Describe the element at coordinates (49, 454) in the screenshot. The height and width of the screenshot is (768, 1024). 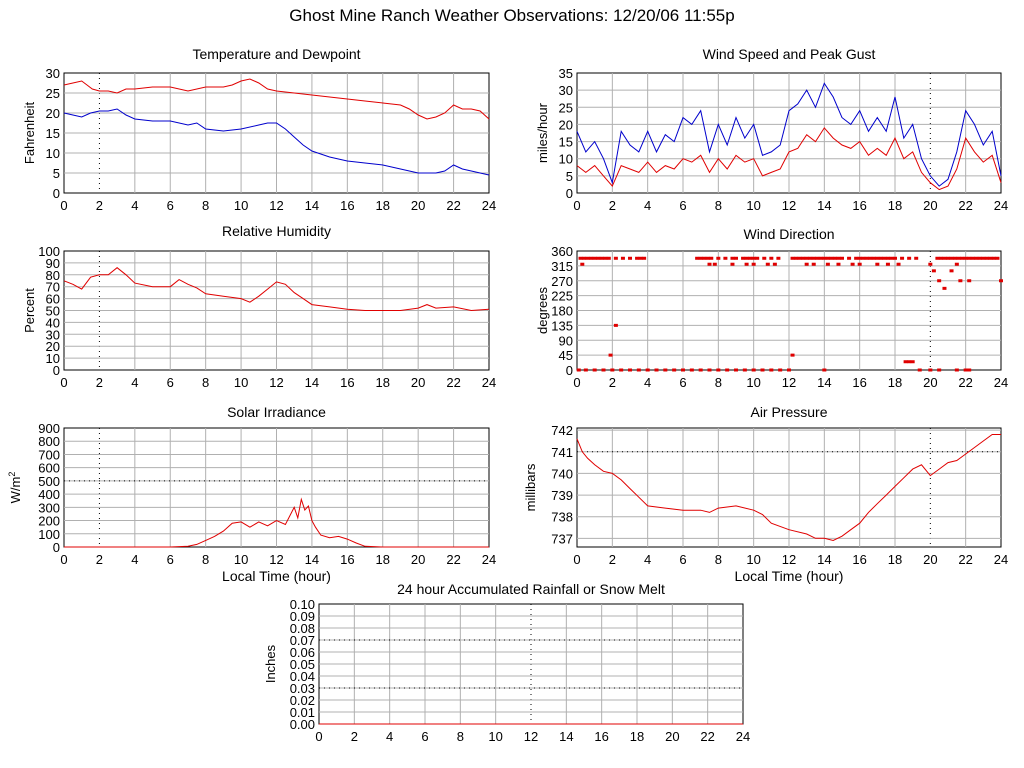
I see `y-tick-label: 700` at that location.